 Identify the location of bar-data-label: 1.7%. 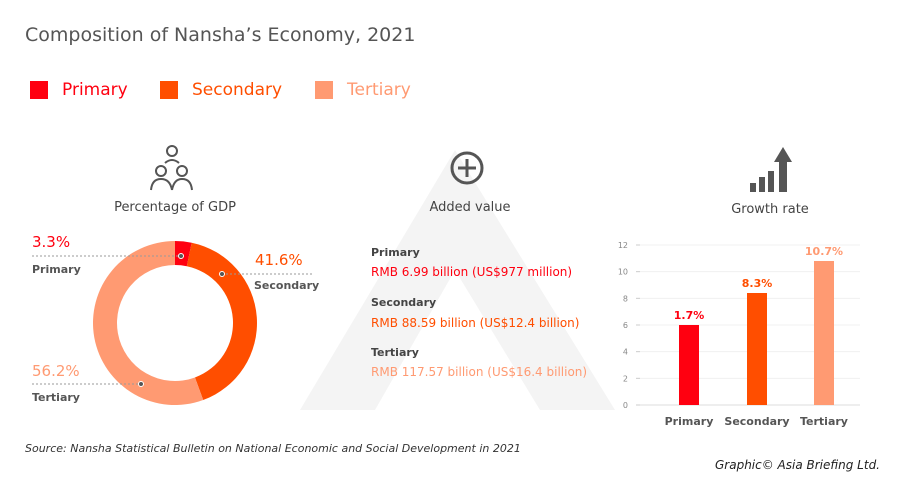
(689, 315).